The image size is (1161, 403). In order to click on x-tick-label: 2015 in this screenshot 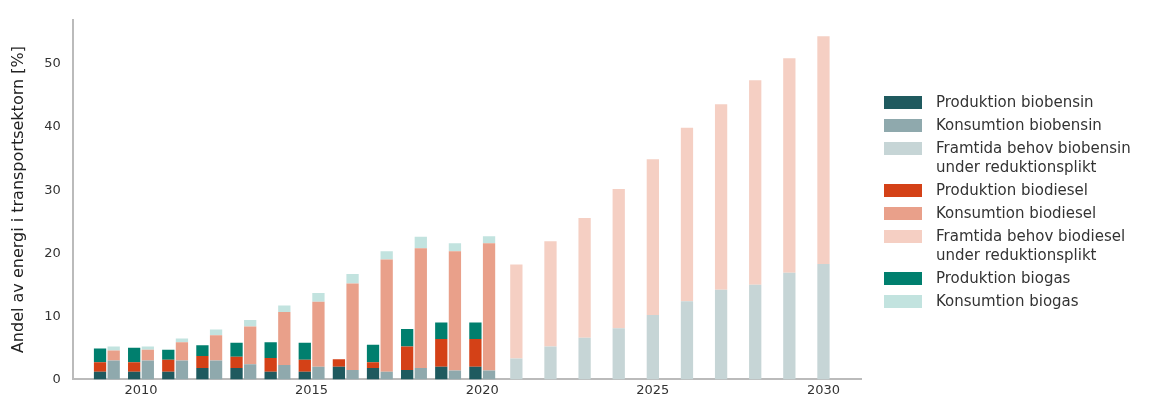, I will do `click(312, 389)`.